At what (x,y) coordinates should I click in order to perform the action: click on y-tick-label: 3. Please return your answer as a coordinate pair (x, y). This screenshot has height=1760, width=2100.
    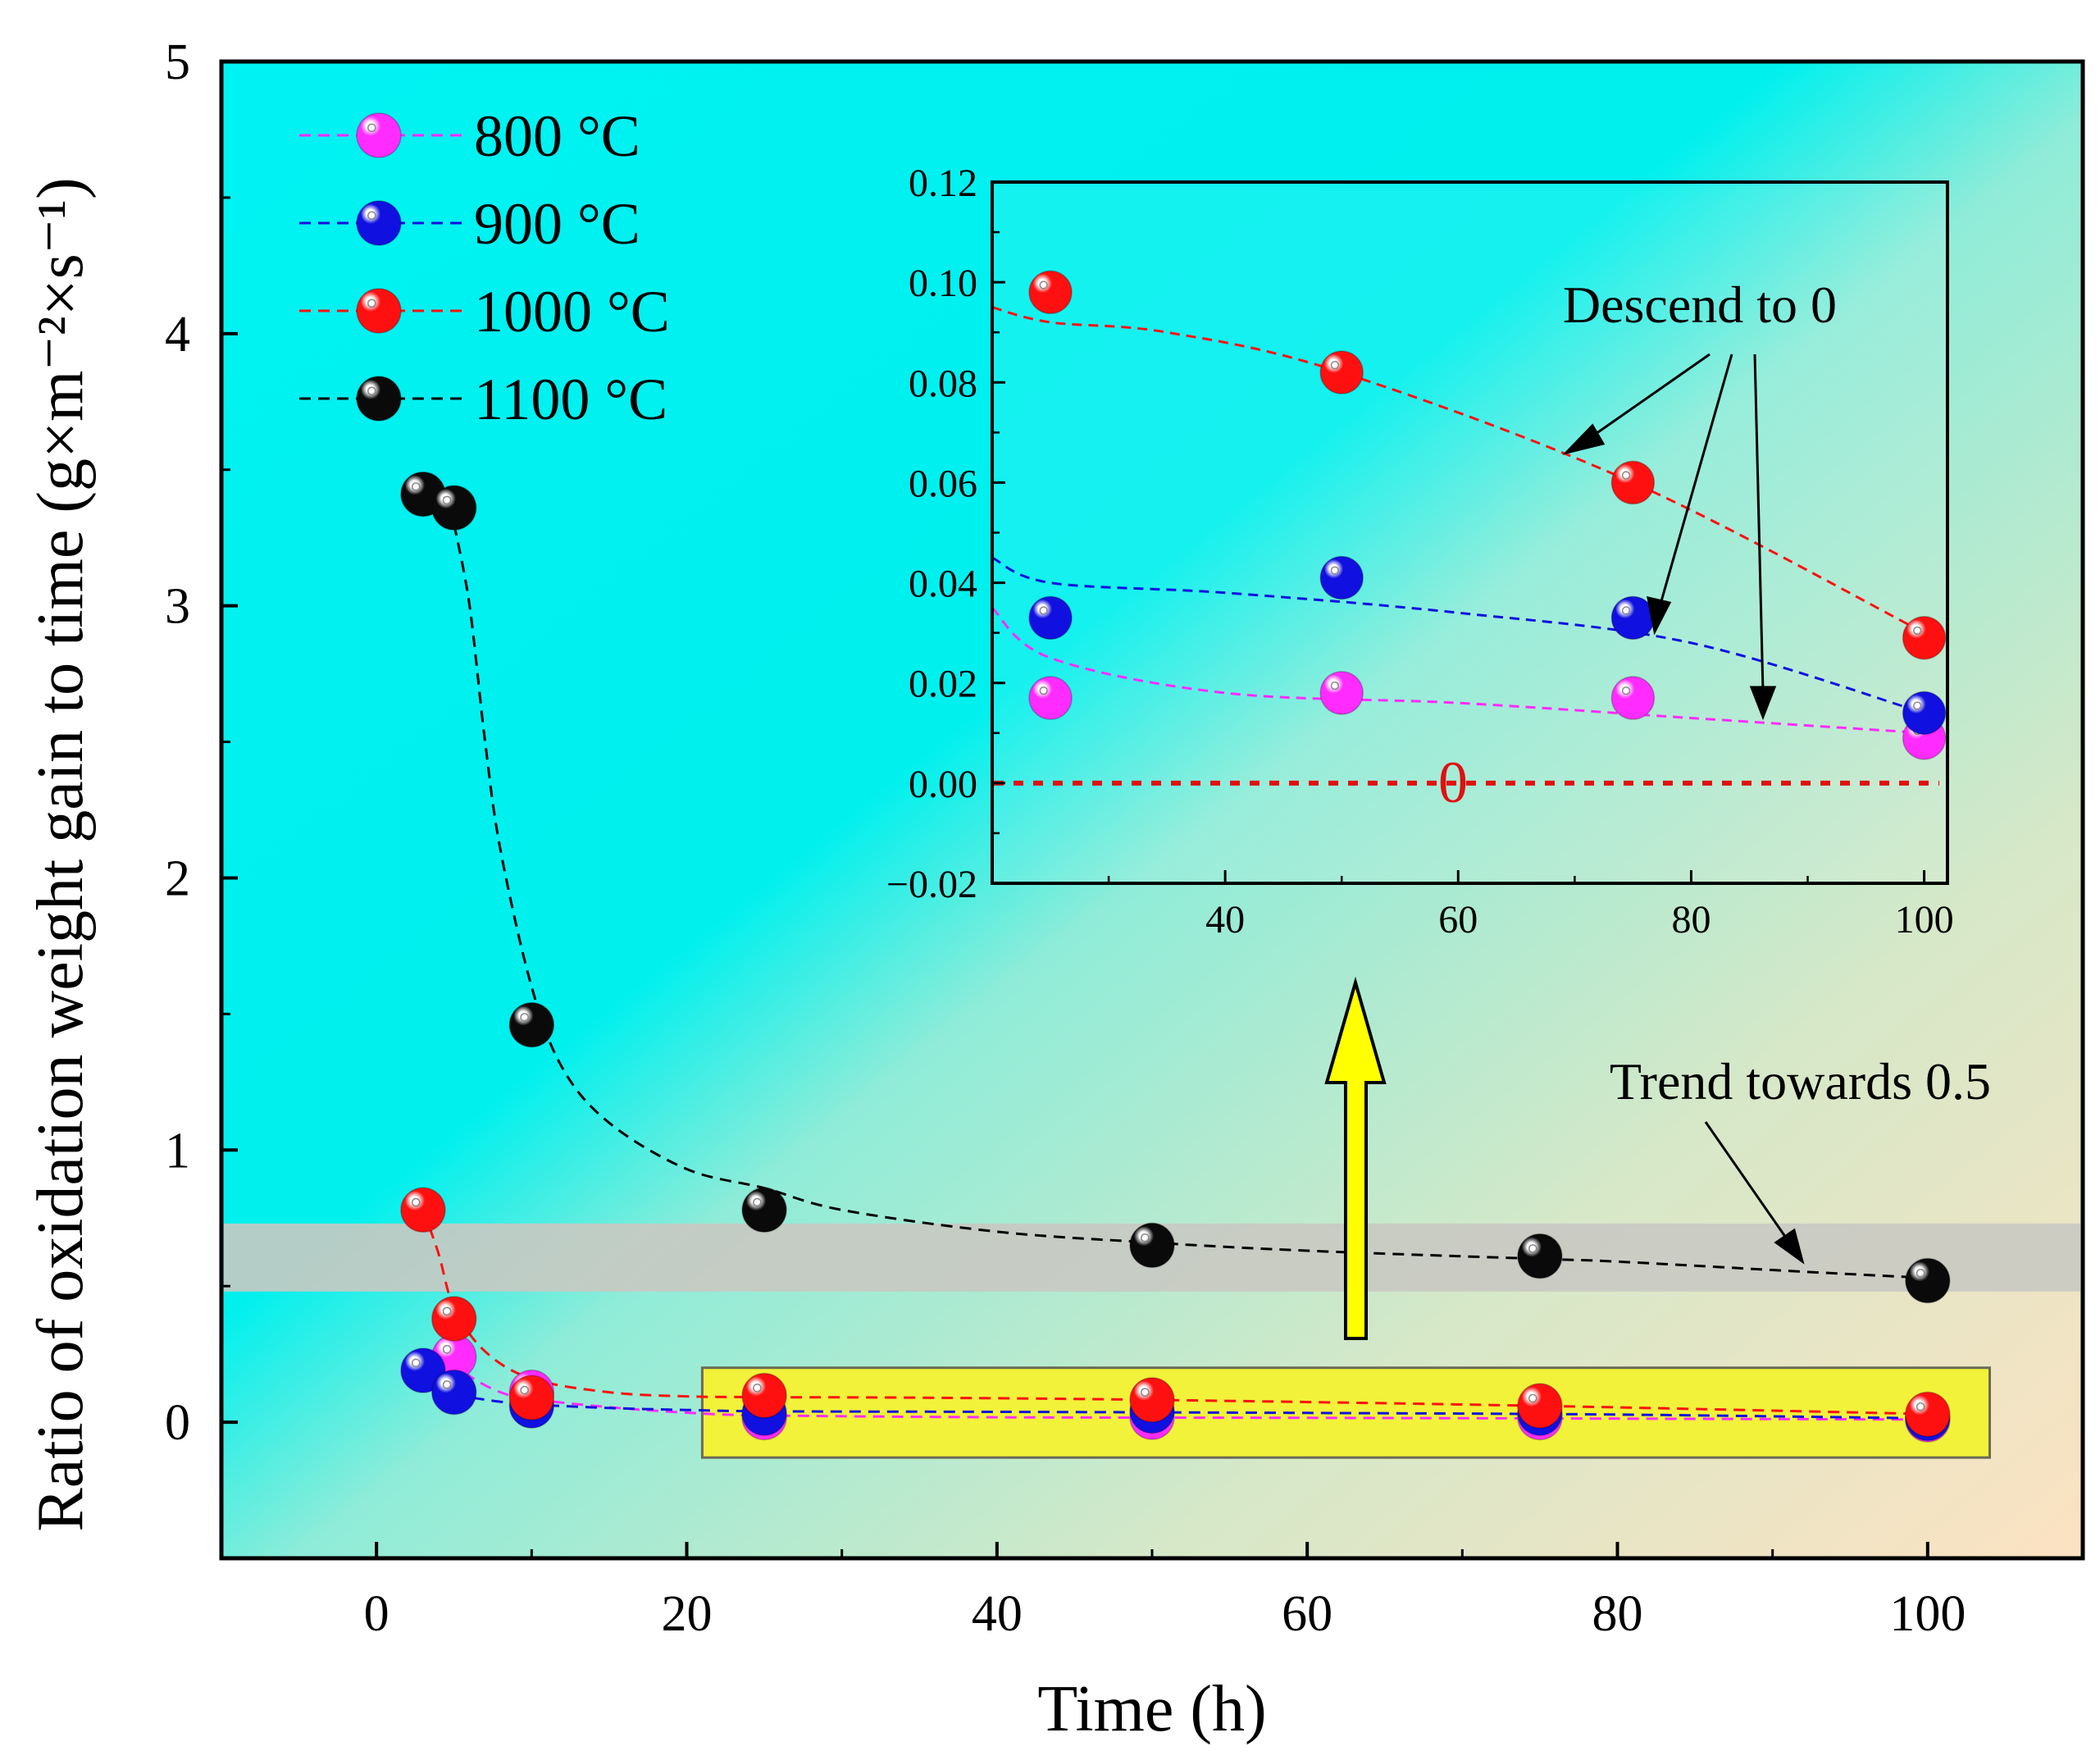
    Looking at the image, I should click on (177, 607).